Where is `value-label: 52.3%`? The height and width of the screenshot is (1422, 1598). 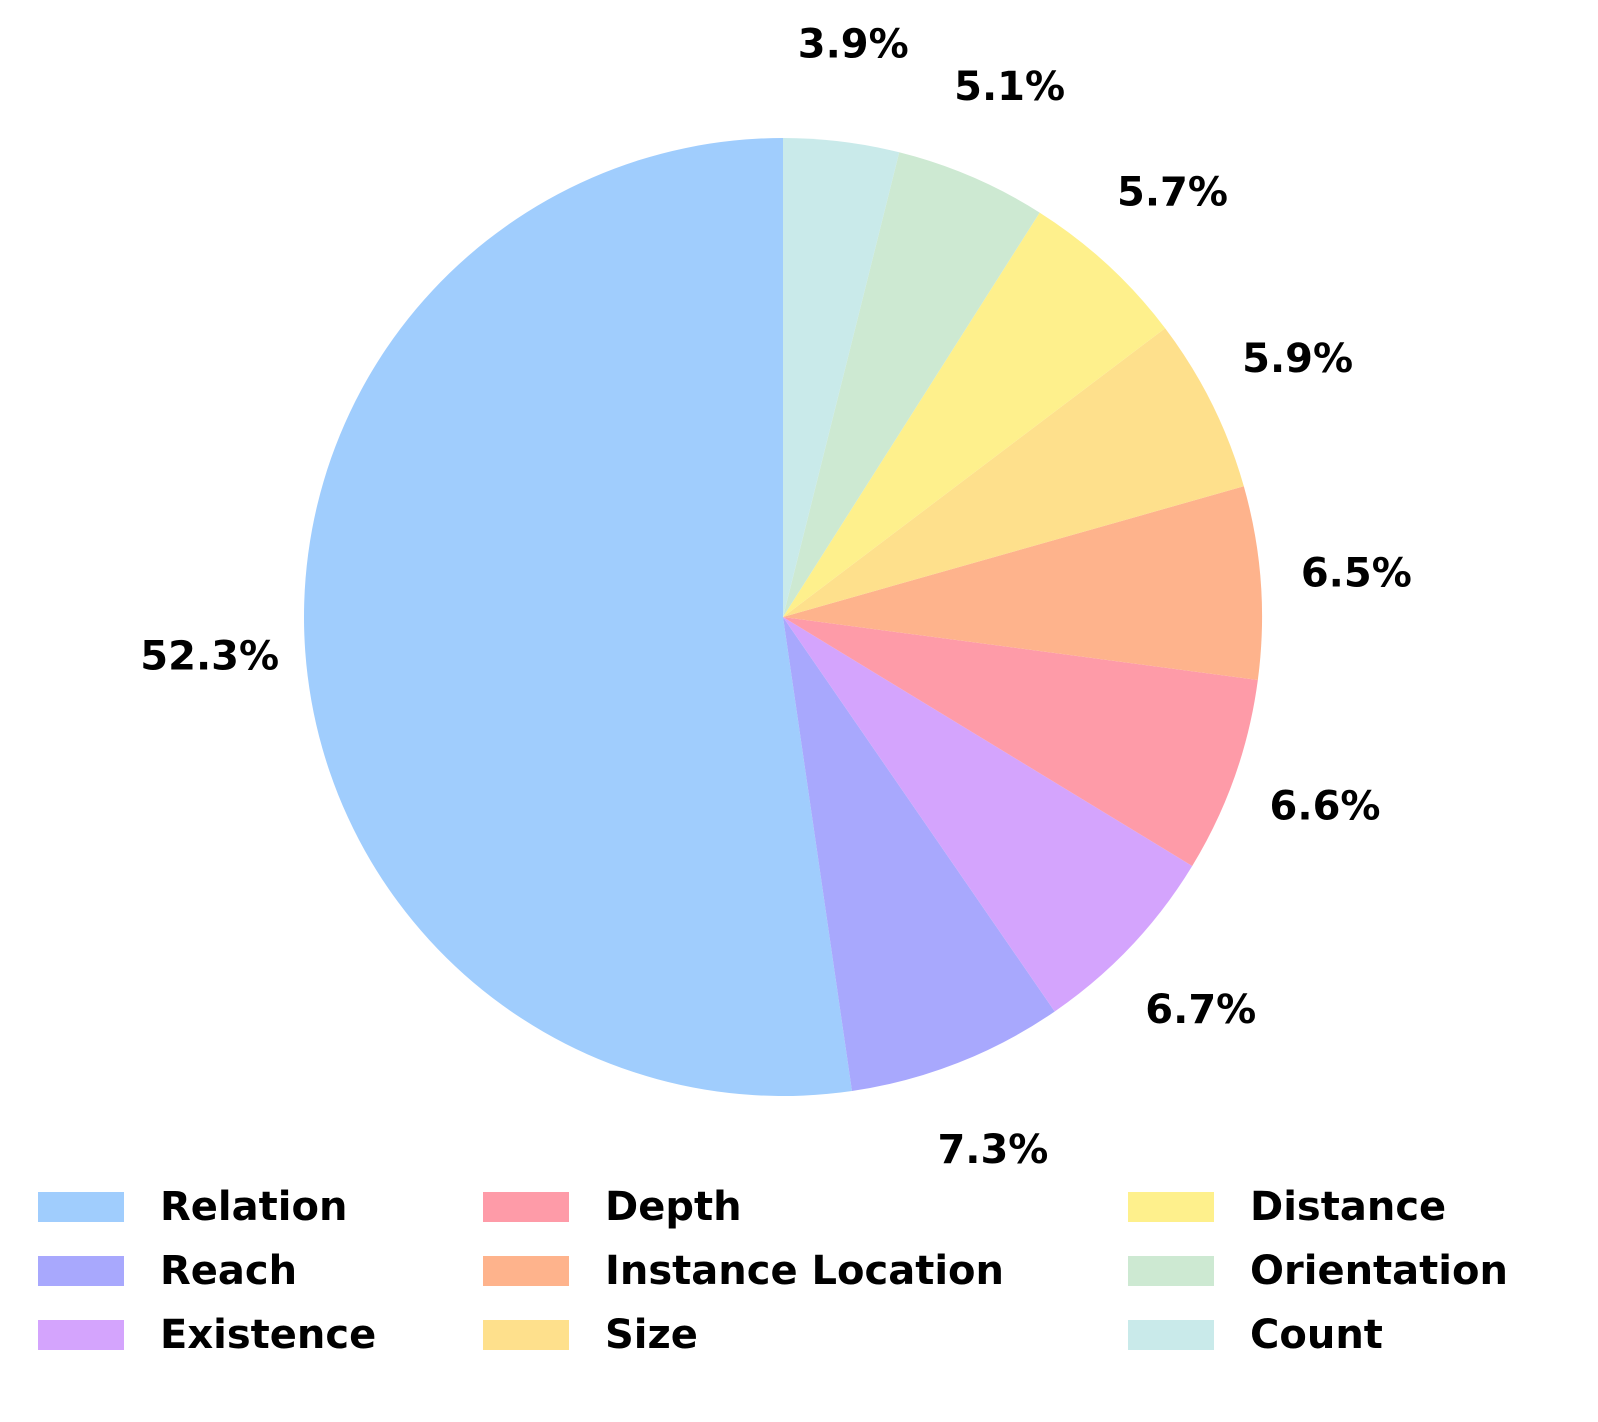 value-label: 52.3% is located at coordinates (209, 656).